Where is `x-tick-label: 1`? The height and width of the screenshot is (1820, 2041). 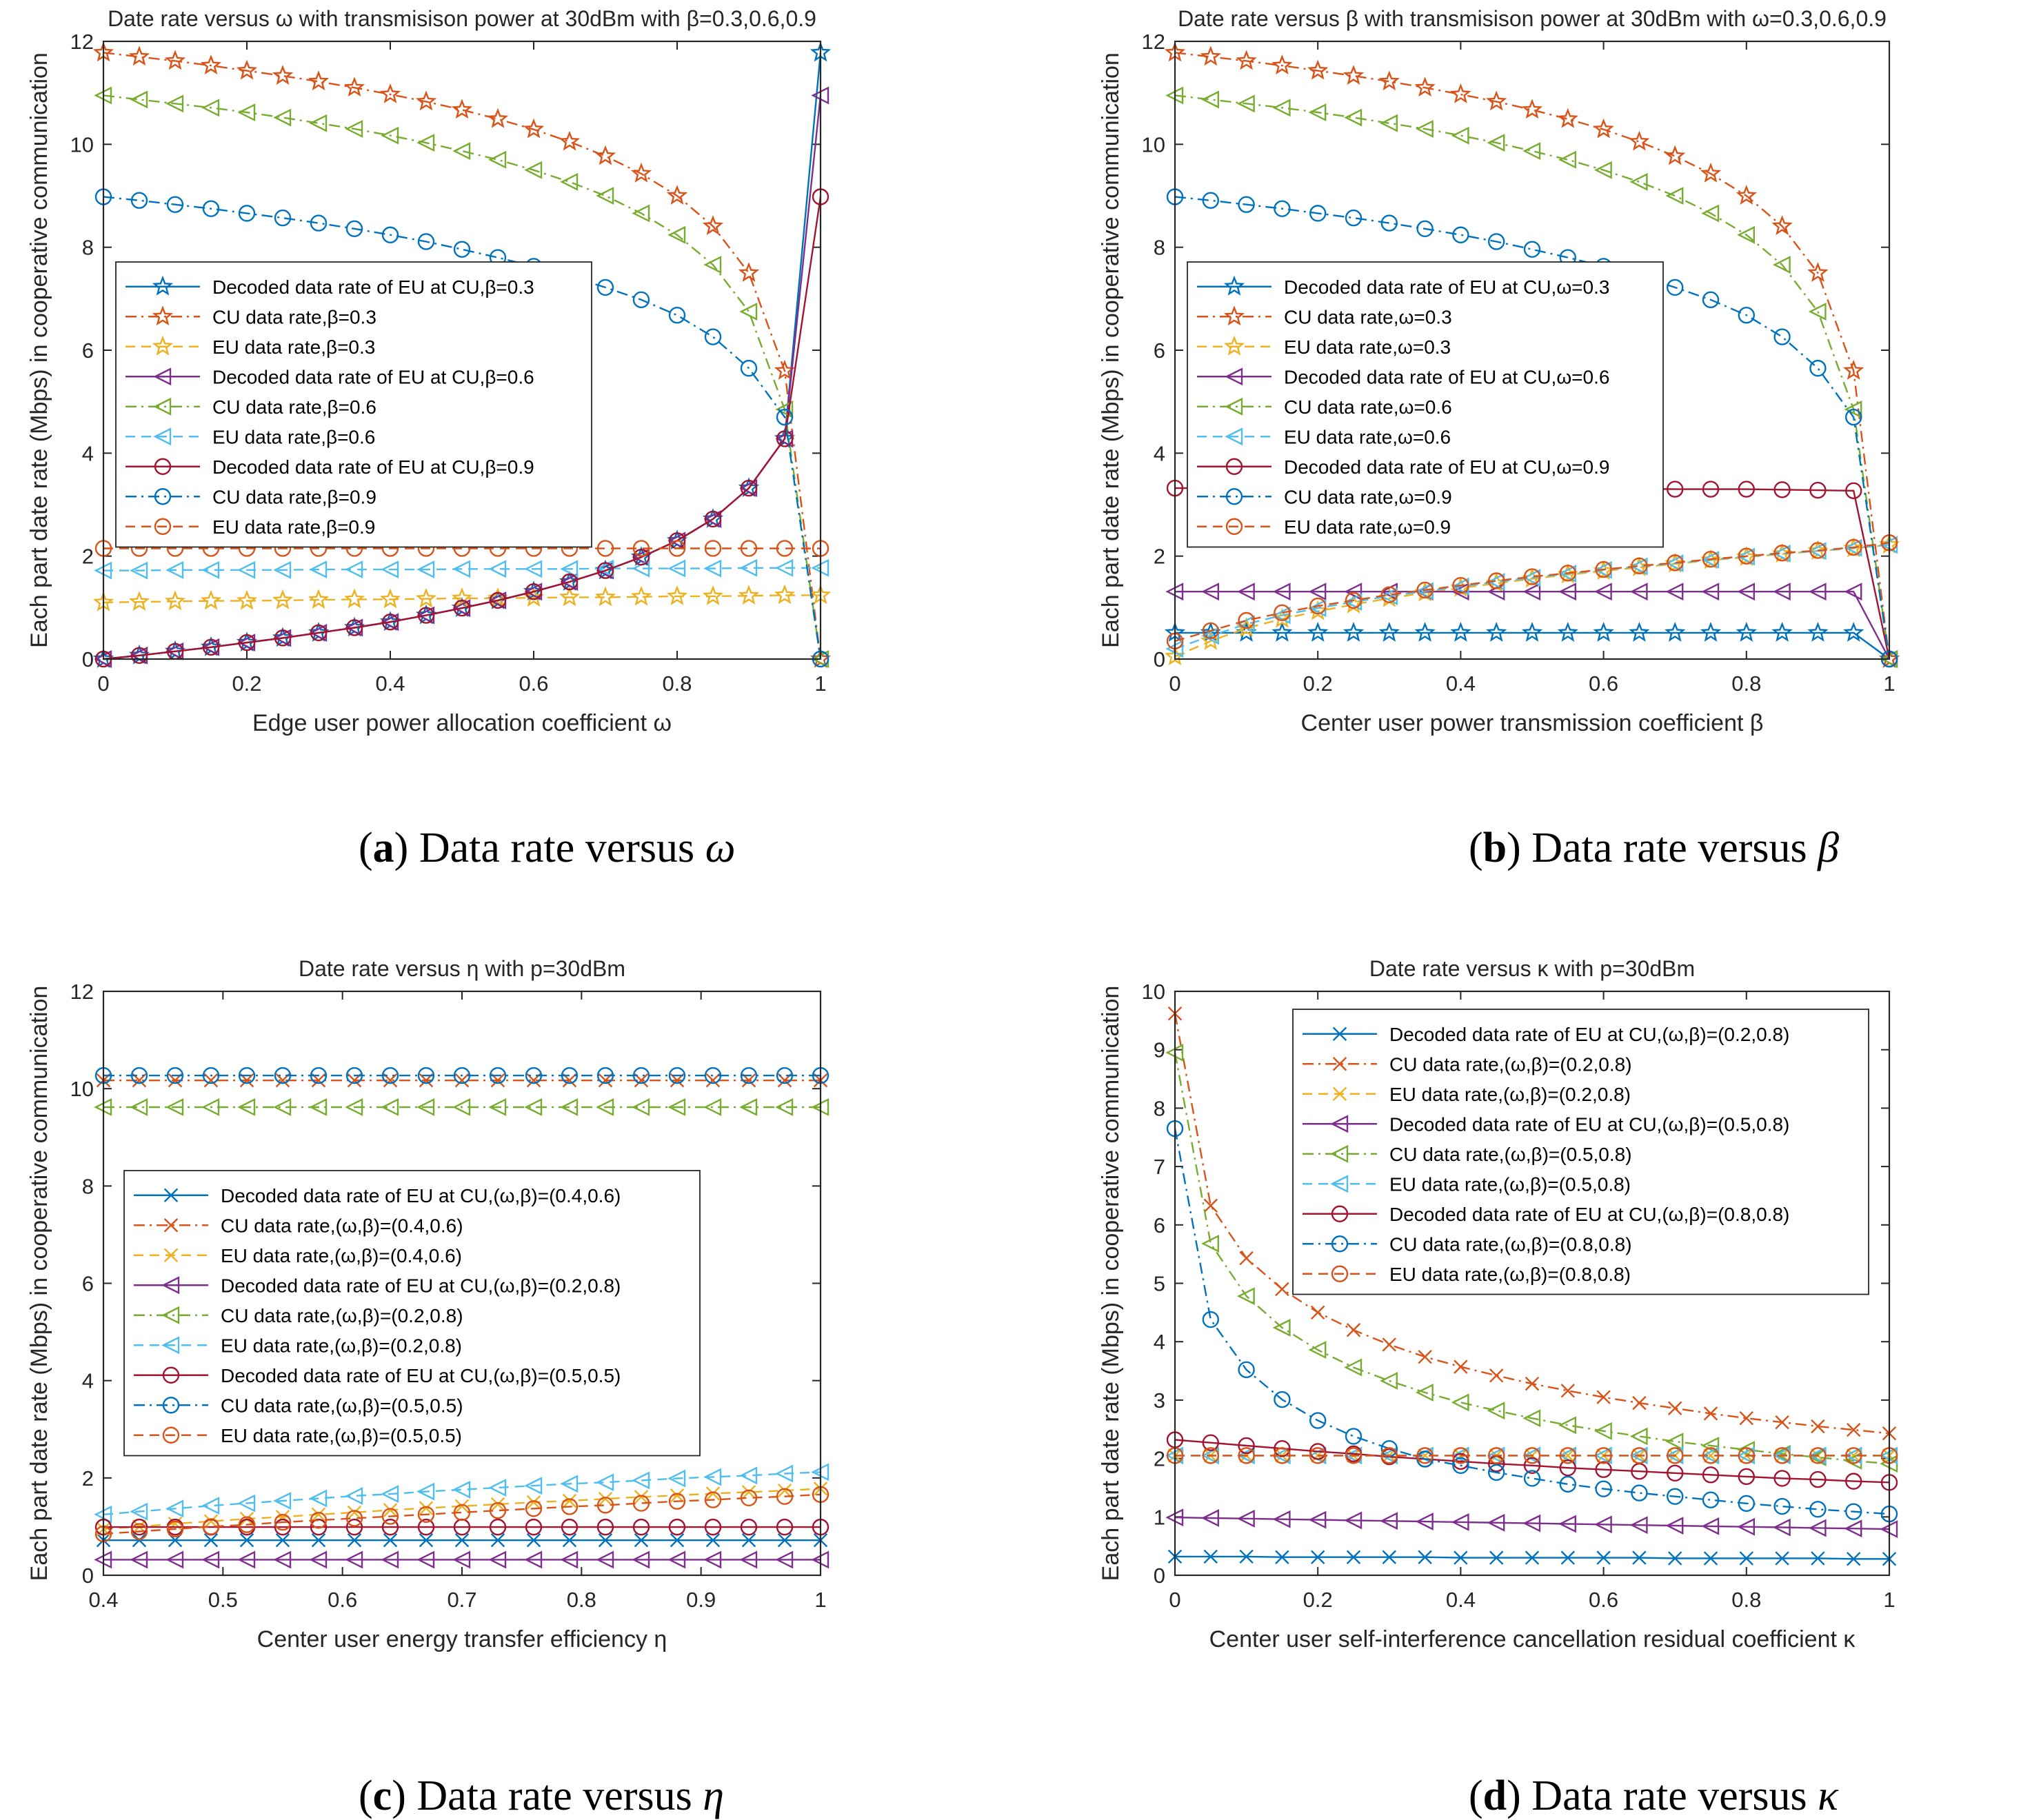 x-tick-label: 1 is located at coordinates (1889, 683).